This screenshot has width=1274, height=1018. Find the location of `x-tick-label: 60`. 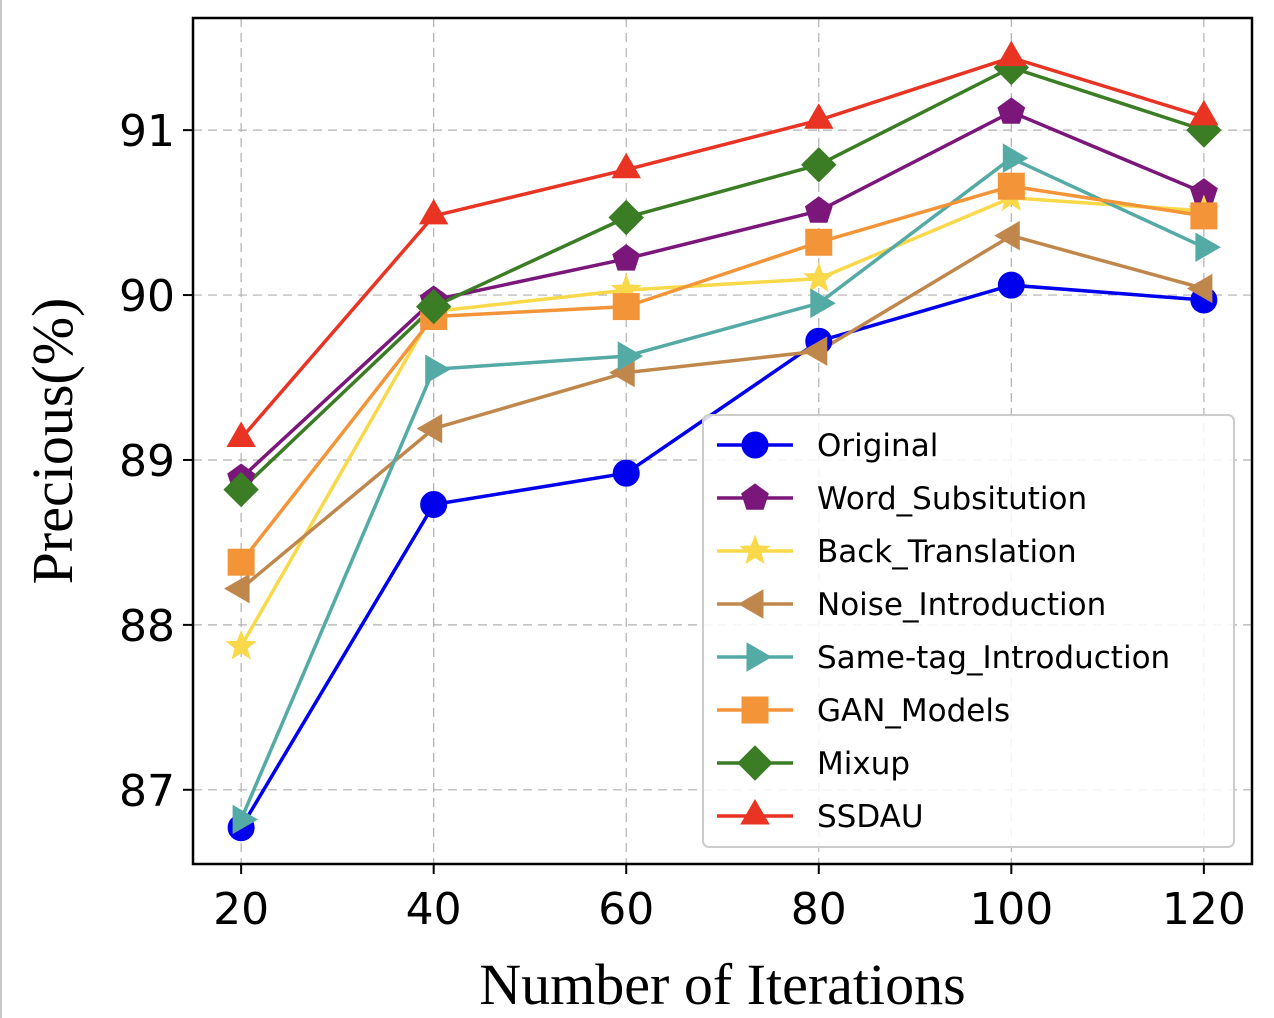

x-tick-label: 60 is located at coordinates (626, 909).